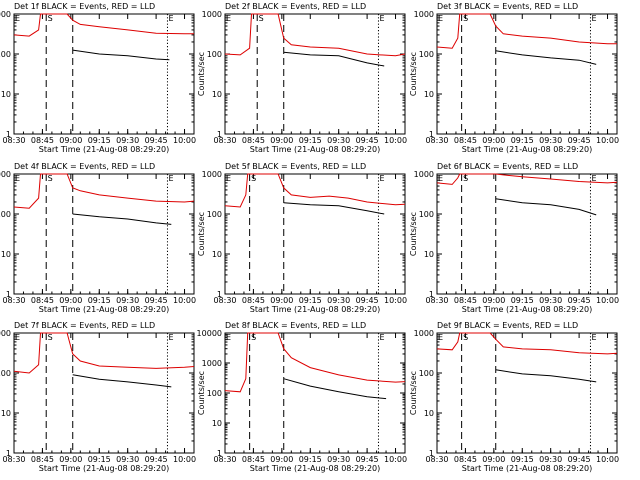 This screenshot has height=480, width=640. I want to click on plot-title: Det 8f BLACK = Events, RED = LLD, so click(295, 325).